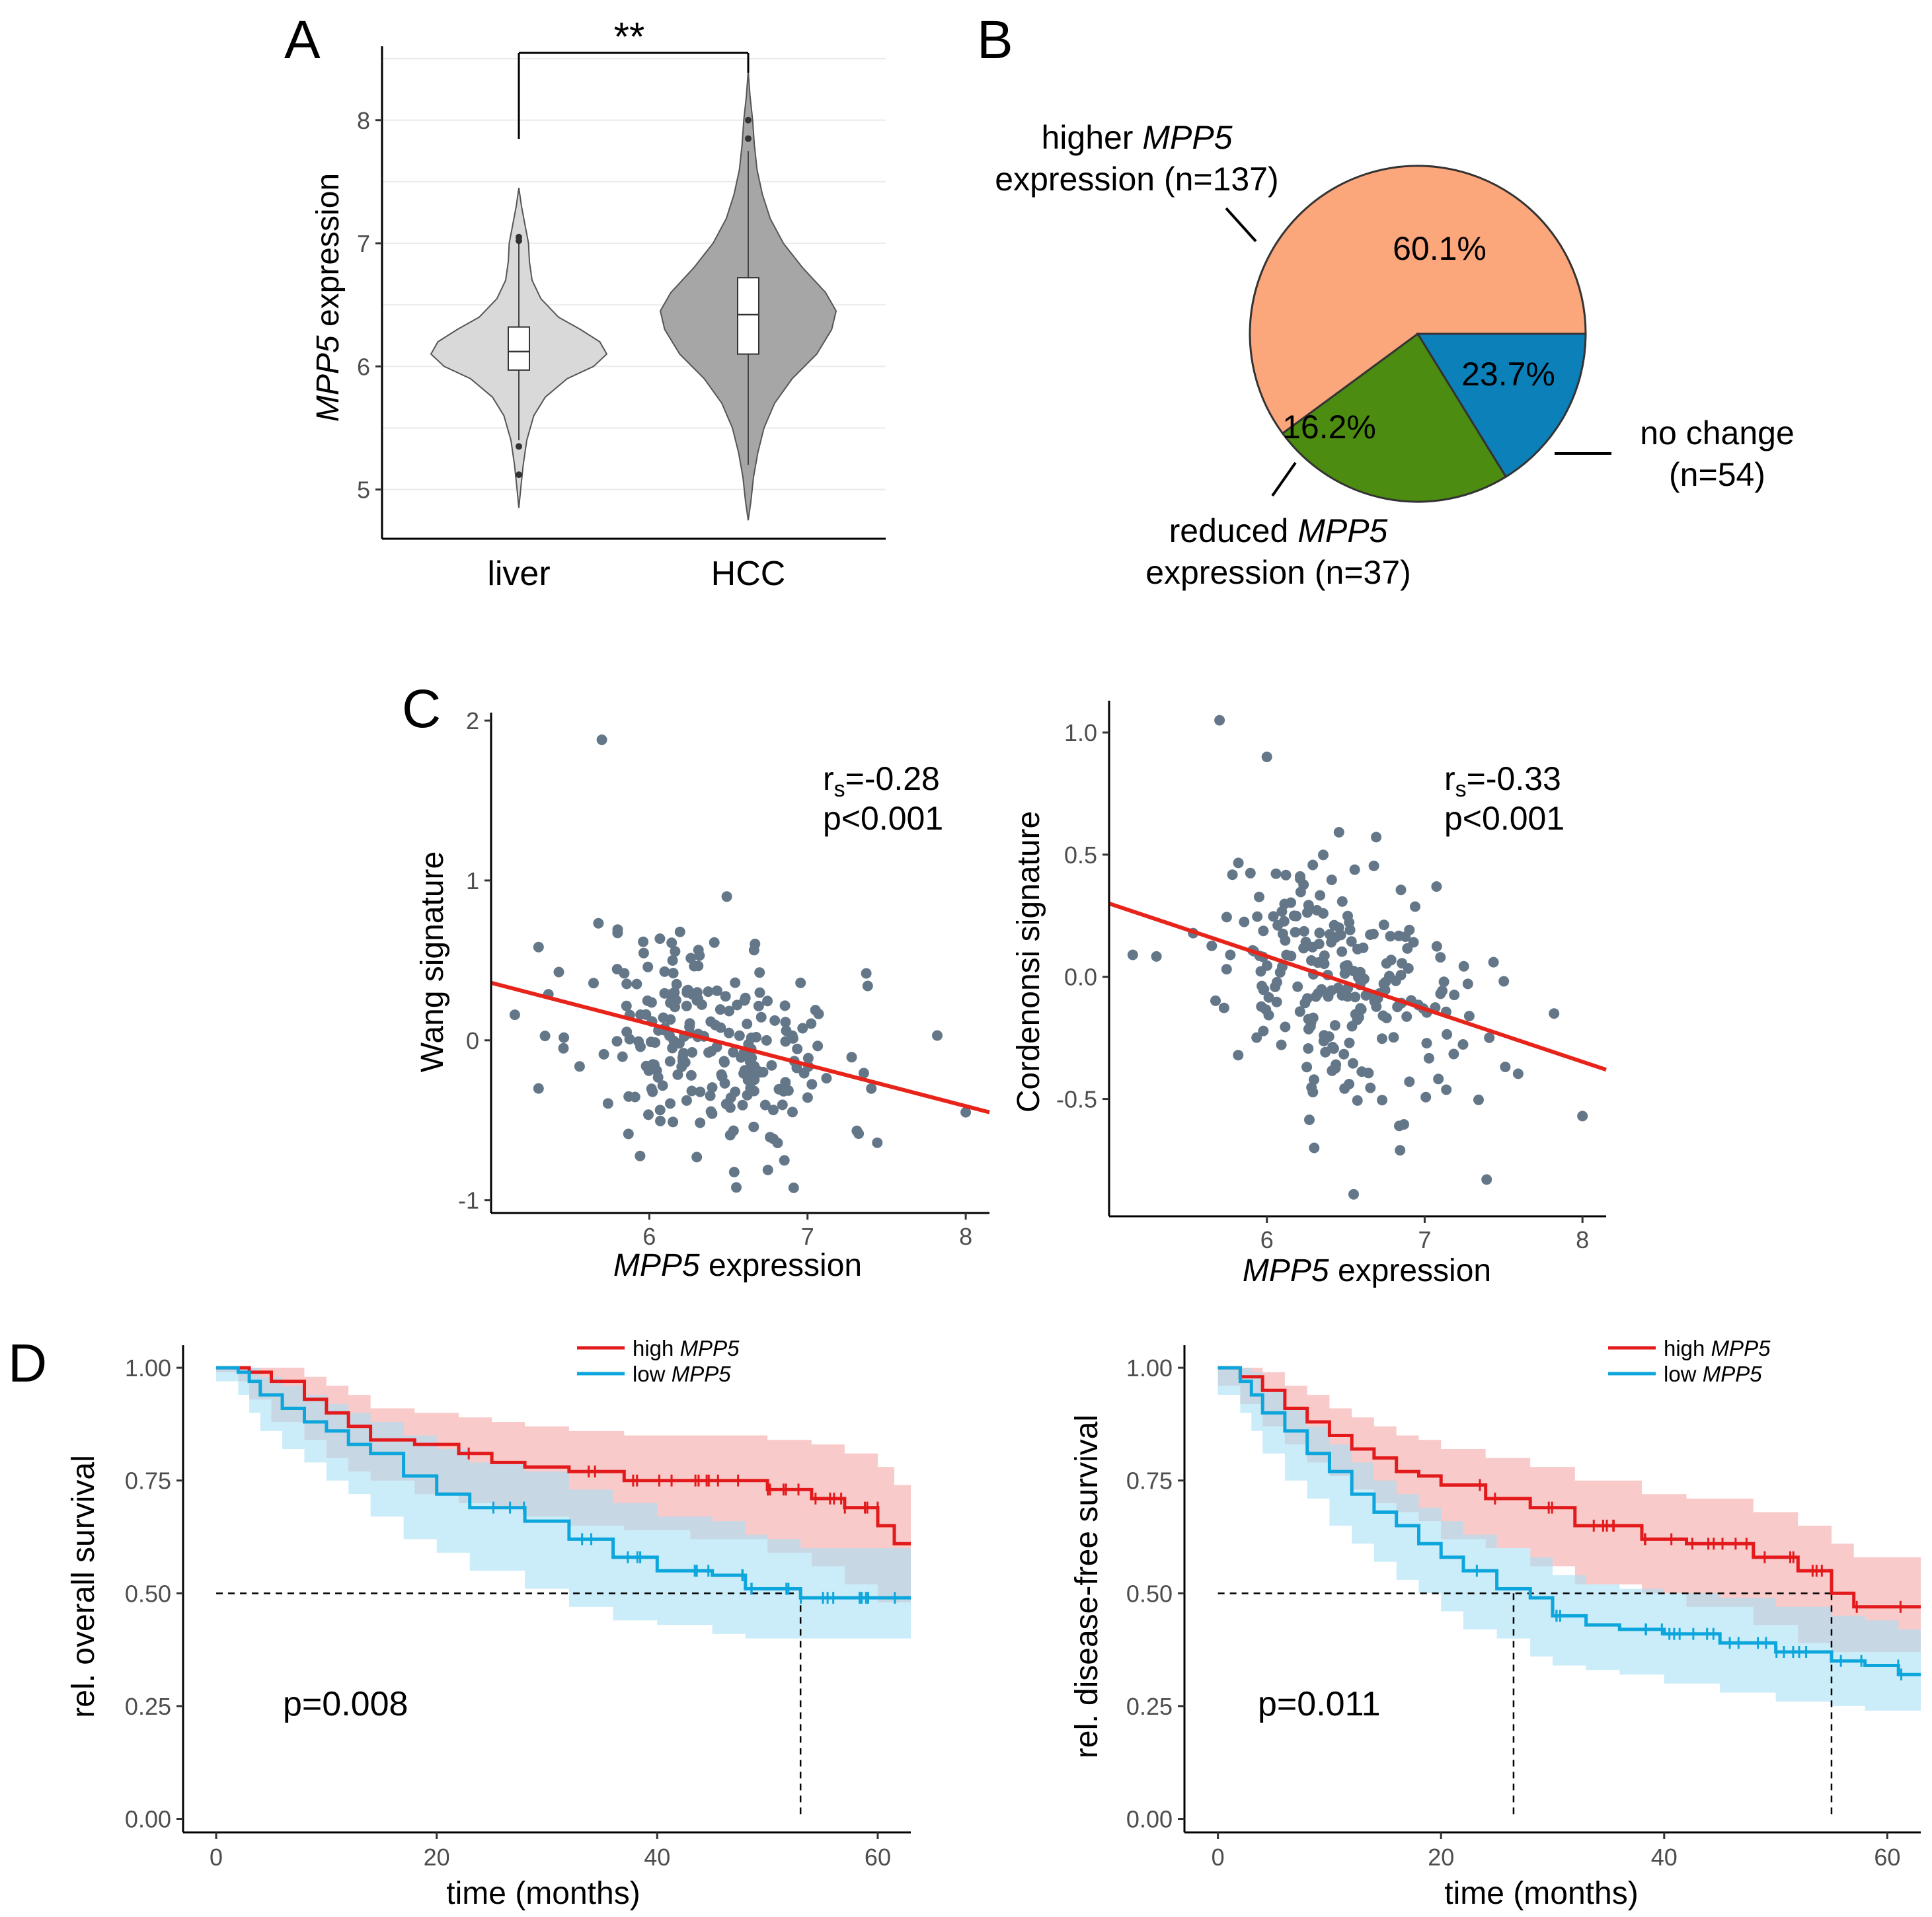  Describe the element at coordinates (83, 1586) in the screenshot. I see `km-overall-y-axis-title: rel. overall survival` at that location.